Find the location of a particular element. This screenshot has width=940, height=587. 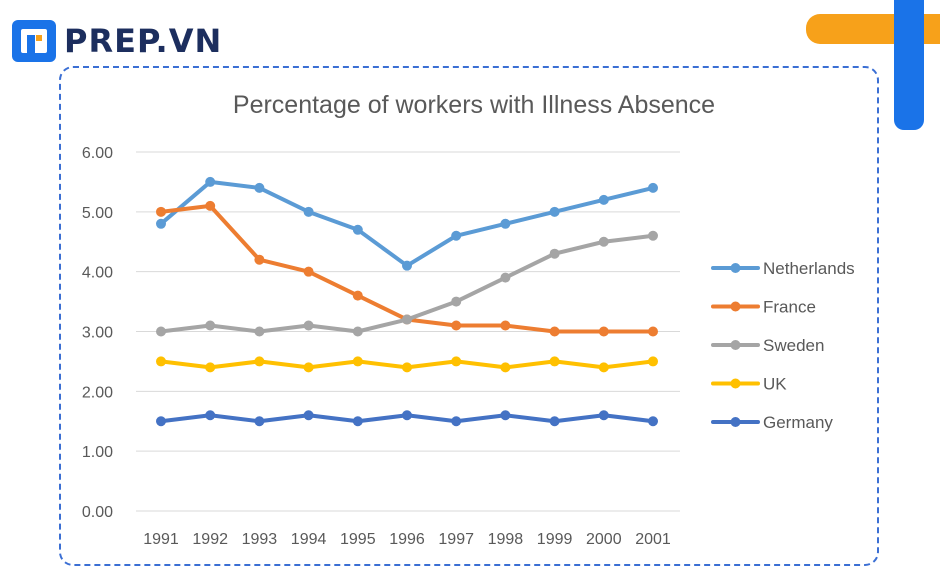

legend: Netherlands France Sweden UK Germany is located at coordinates (783, 345).